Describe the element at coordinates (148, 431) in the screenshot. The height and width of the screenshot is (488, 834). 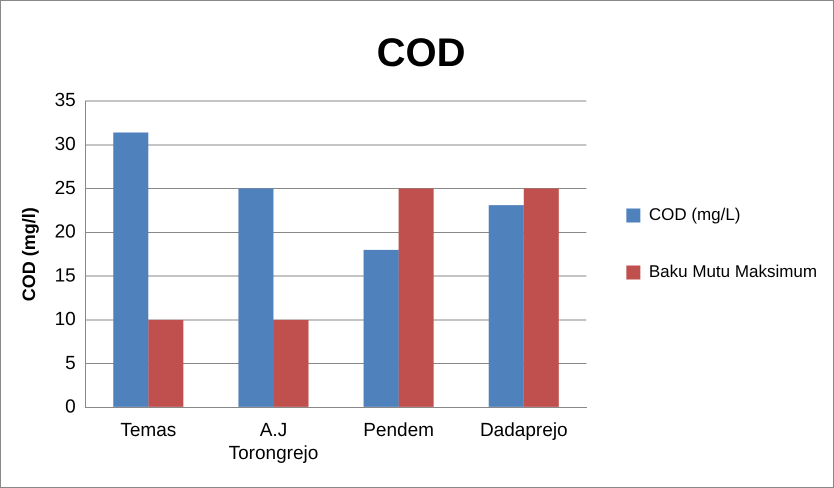
I see `x-tick-label: Temas` at that location.